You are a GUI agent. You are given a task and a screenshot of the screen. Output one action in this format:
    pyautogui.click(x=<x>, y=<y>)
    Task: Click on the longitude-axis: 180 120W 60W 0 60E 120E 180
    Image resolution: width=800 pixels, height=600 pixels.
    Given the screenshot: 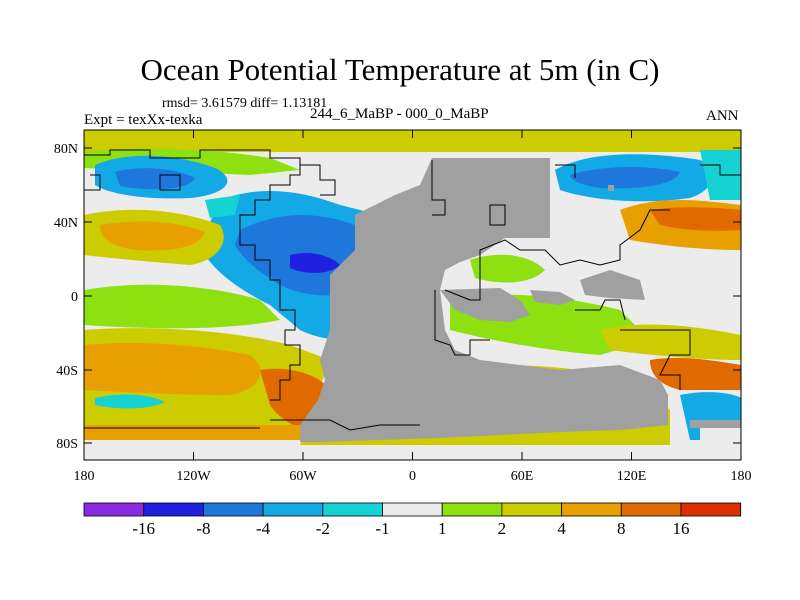 What is the action you would take?
    pyautogui.click(x=413, y=476)
    